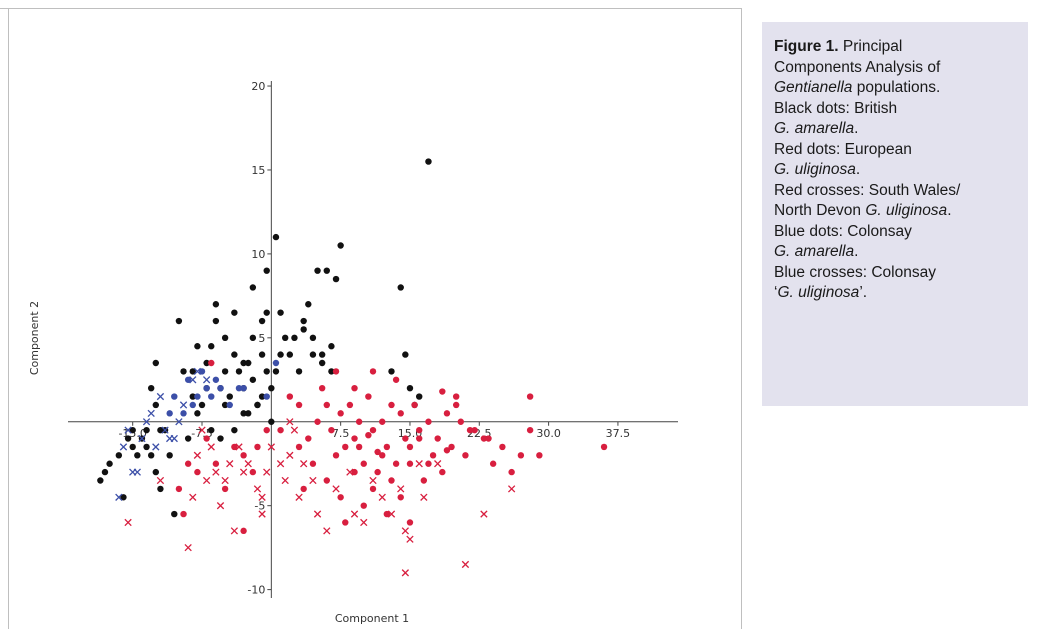 The width and height of the screenshot is (1042, 629). What do you see at coordinates (806, 46) in the screenshot?
I see `caption-heading: Figure 1.` at bounding box center [806, 46].